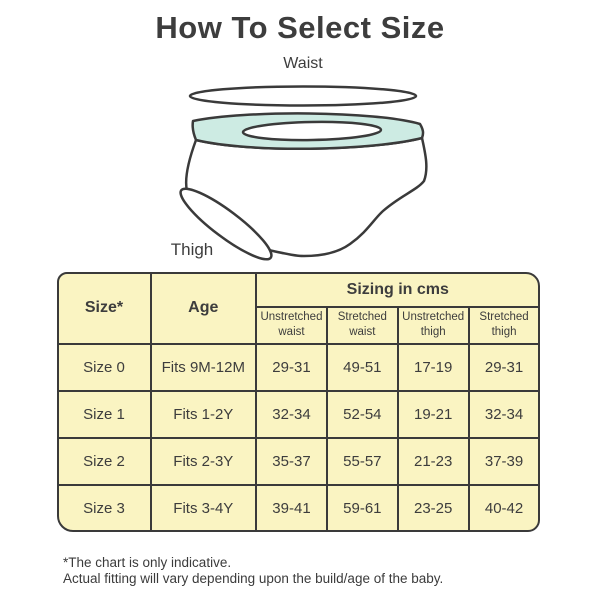  What do you see at coordinates (291, 367) in the screenshot?
I see `cell-unstretched-waist: 29-31` at bounding box center [291, 367].